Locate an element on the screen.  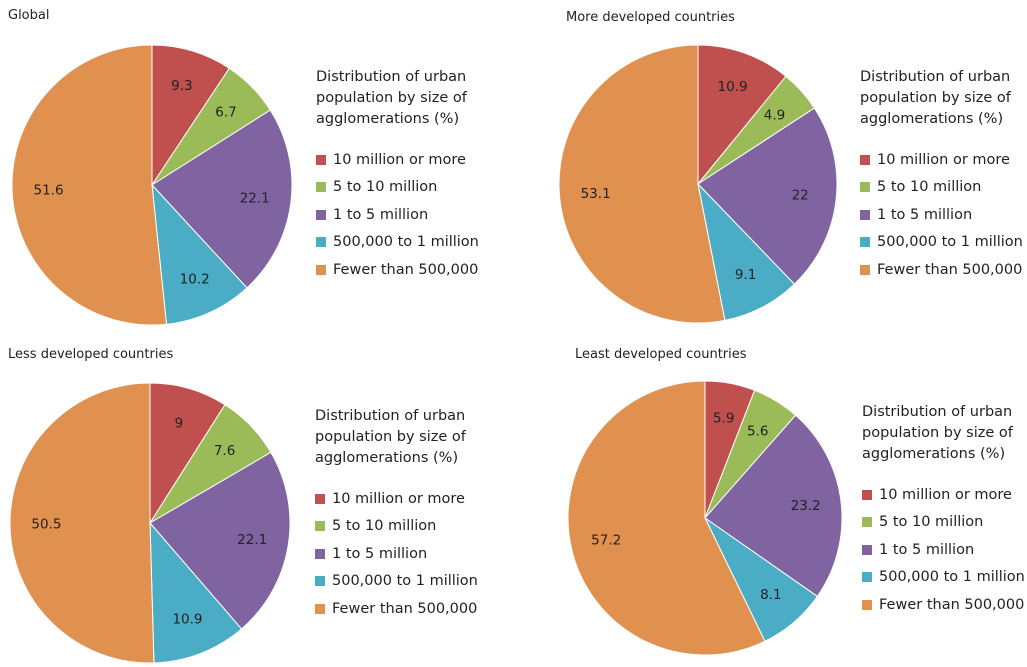
slice-value-label: 50.5 is located at coordinates (46, 524).